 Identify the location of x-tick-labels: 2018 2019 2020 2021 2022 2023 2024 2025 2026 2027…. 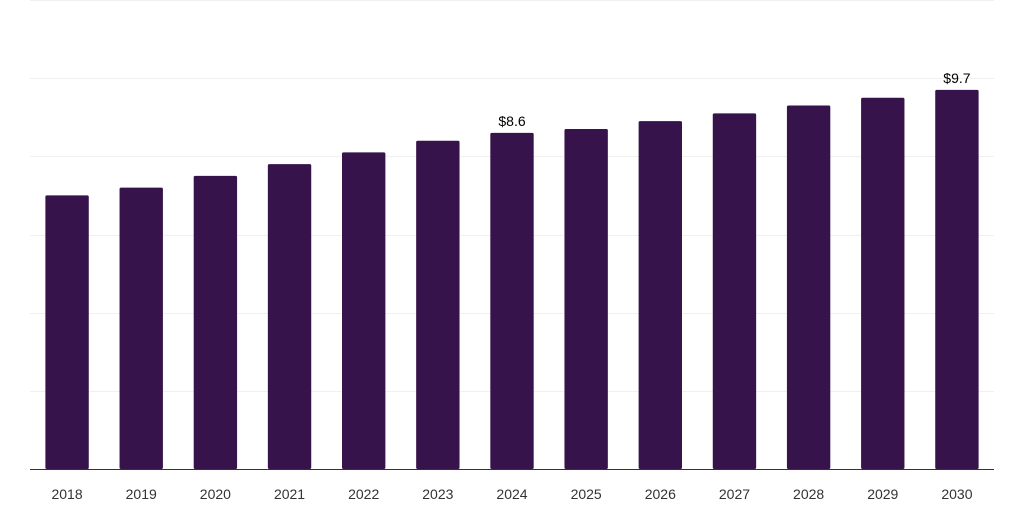
(511, 494).